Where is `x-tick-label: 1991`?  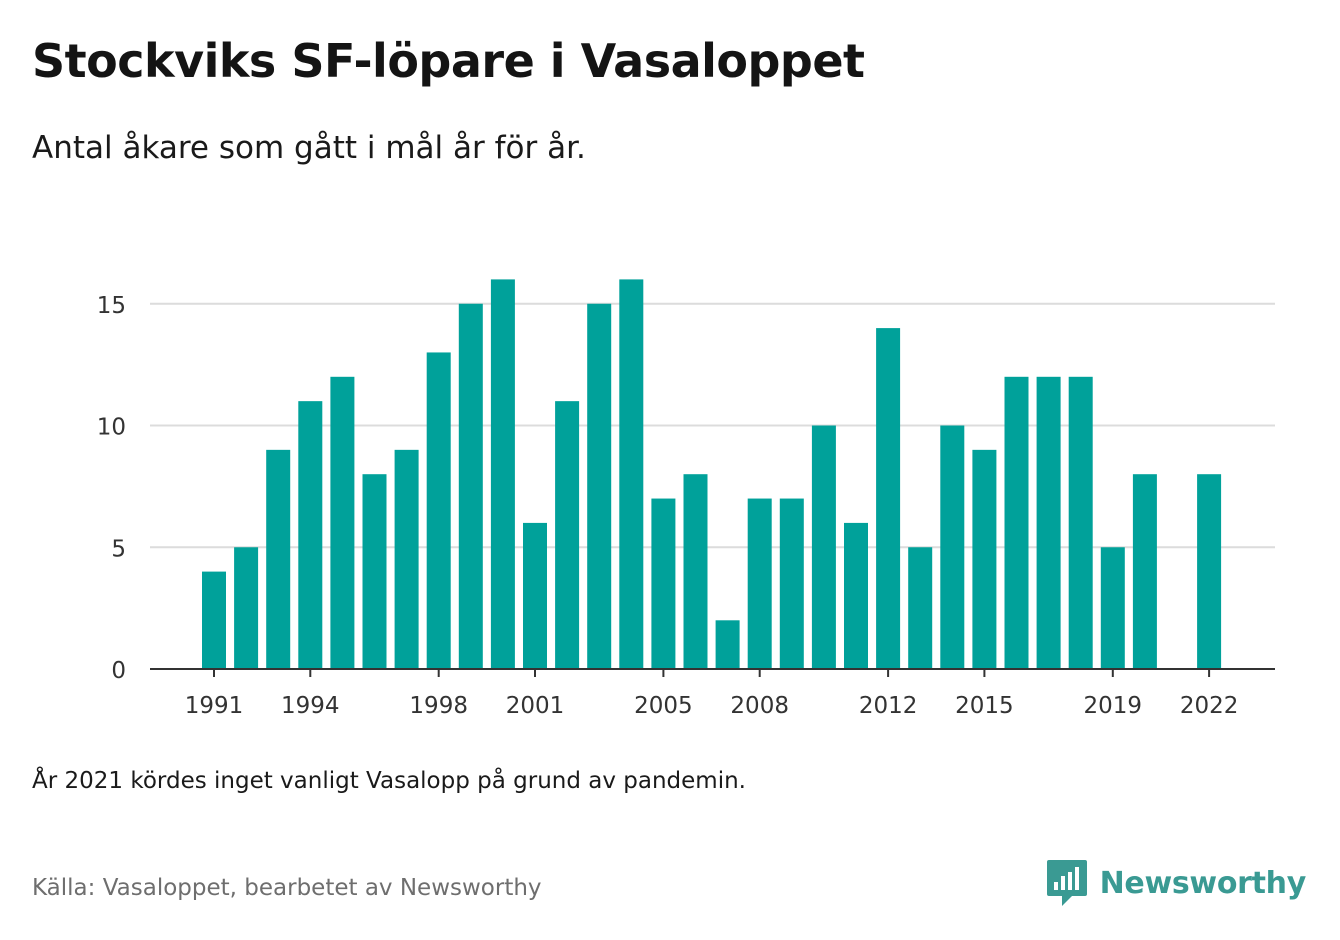 x-tick-label: 1991 is located at coordinates (214, 706).